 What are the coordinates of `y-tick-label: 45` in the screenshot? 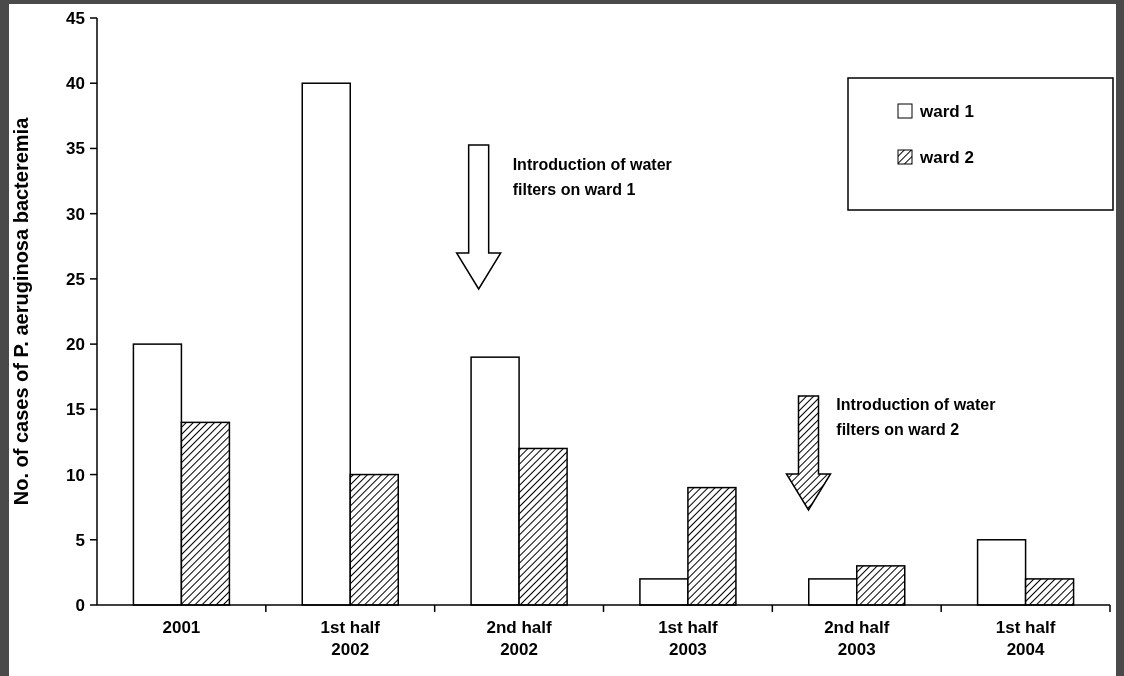 It's located at (75, 18).